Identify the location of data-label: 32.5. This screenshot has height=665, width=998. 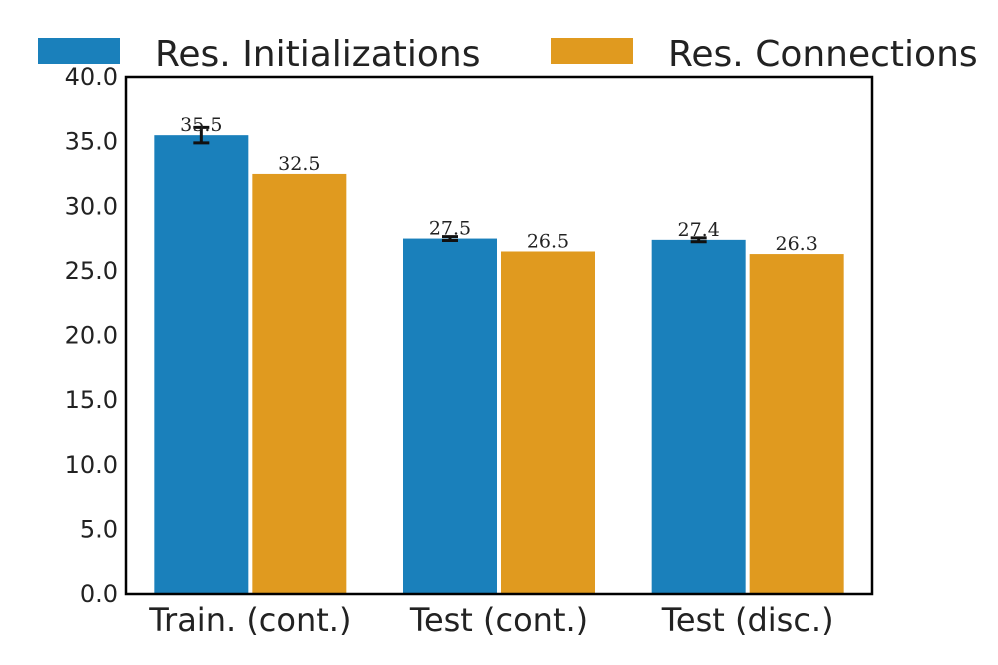
(299, 164).